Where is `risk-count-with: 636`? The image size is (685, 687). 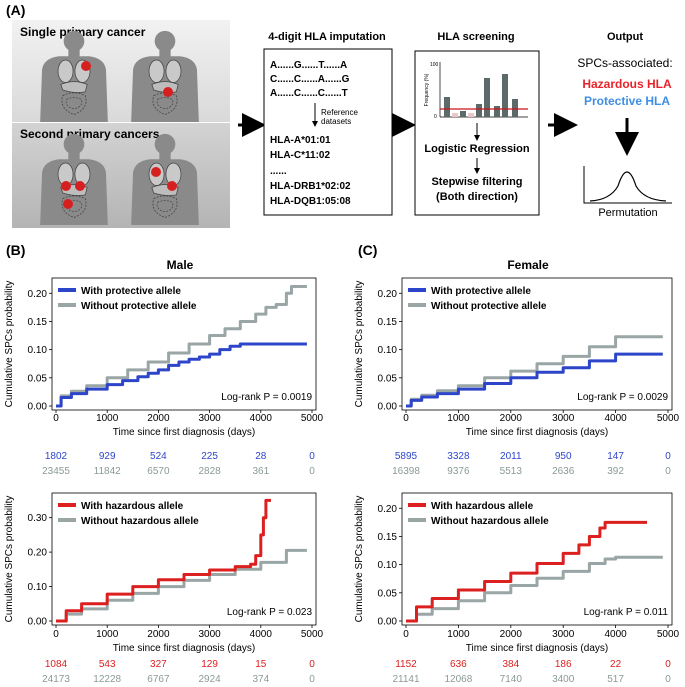 risk-count-with: 636 is located at coordinates (458, 664).